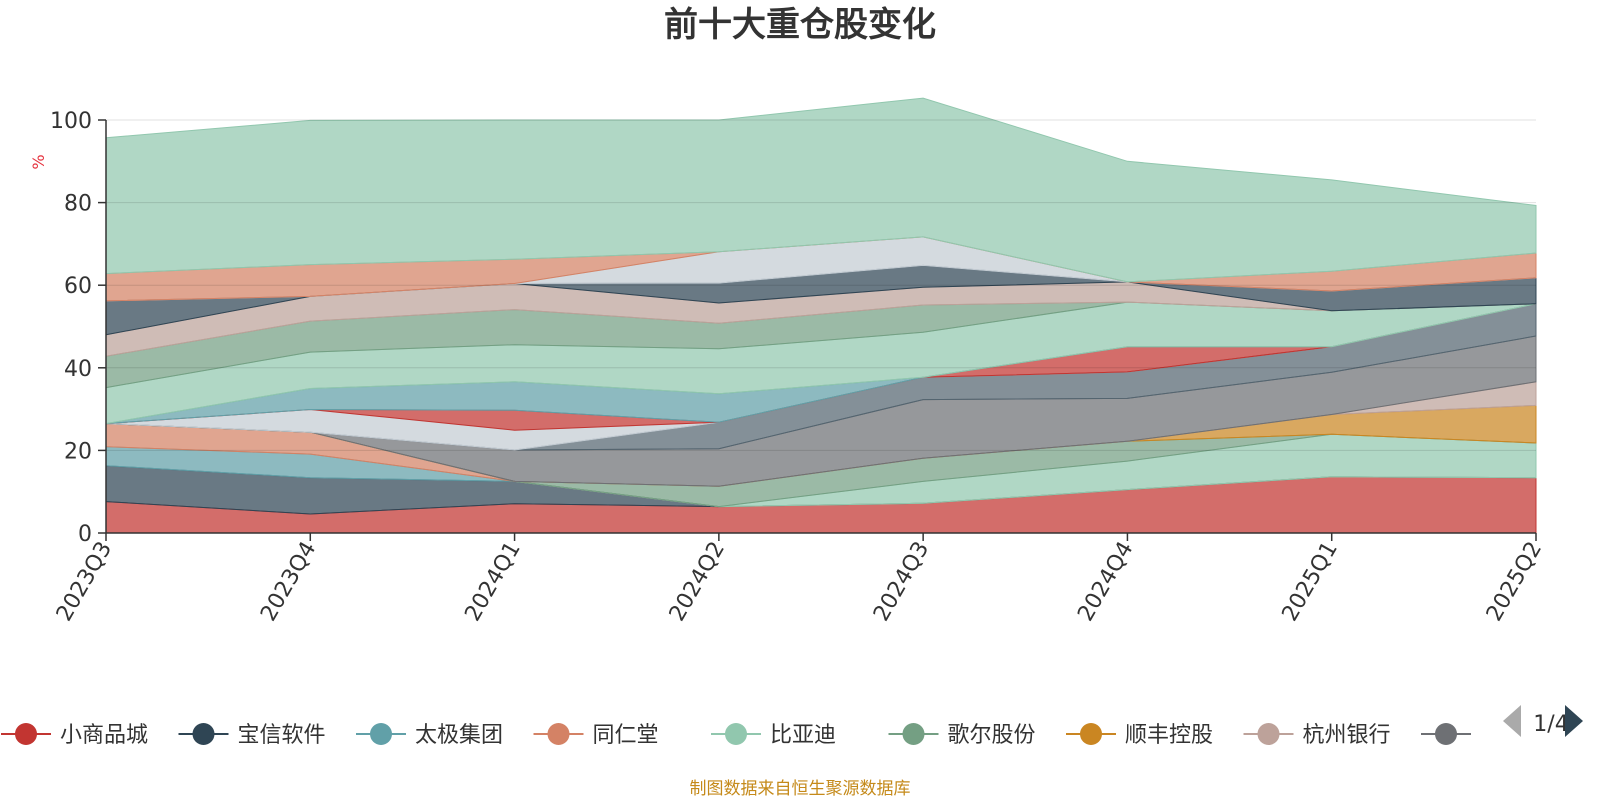  What do you see at coordinates (492, 582) in the screenshot?
I see `x-tick-label: 2024Q1` at bounding box center [492, 582].